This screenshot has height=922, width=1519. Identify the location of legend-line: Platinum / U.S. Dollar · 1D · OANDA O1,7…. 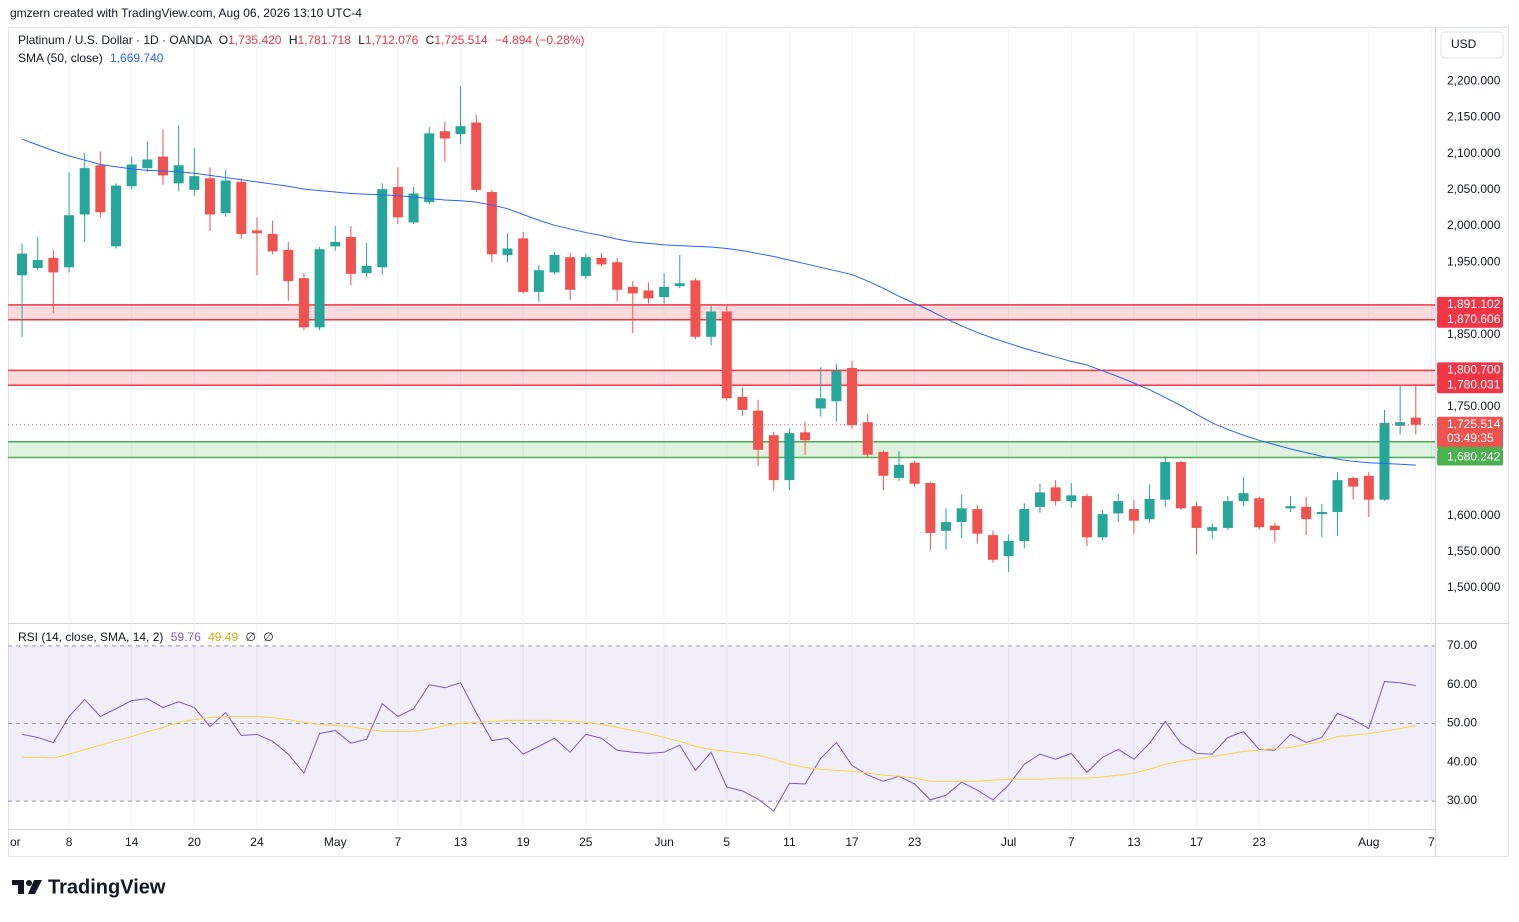
(301, 40).